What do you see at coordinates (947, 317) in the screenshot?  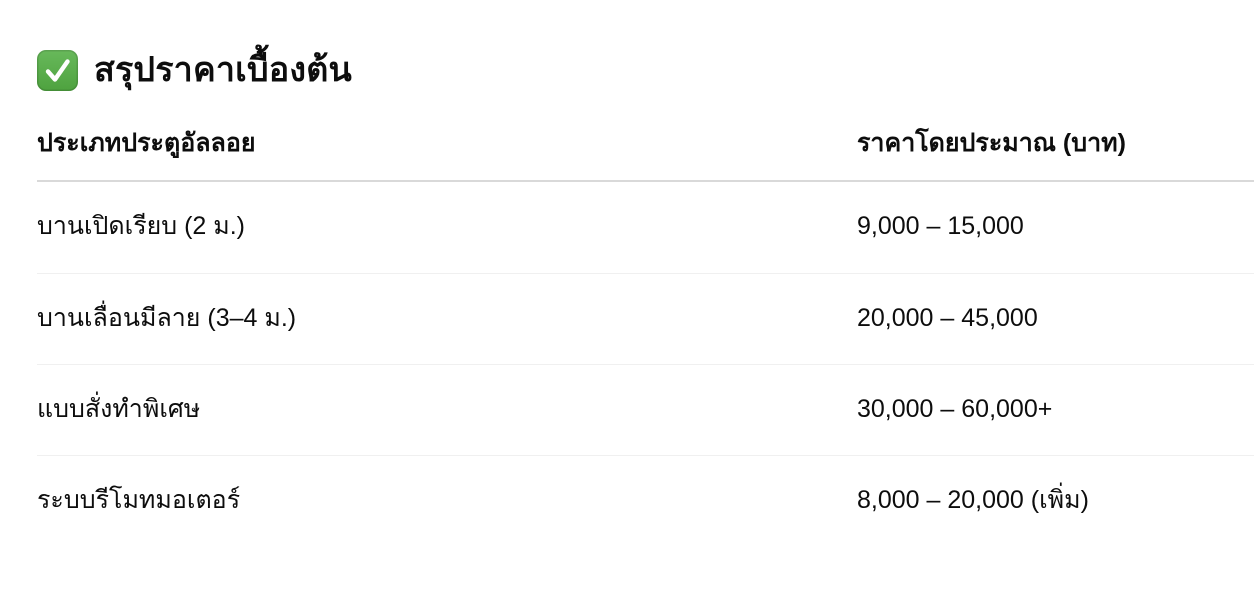 I see `cell-price: 20,000 – 45,000` at bounding box center [947, 317].